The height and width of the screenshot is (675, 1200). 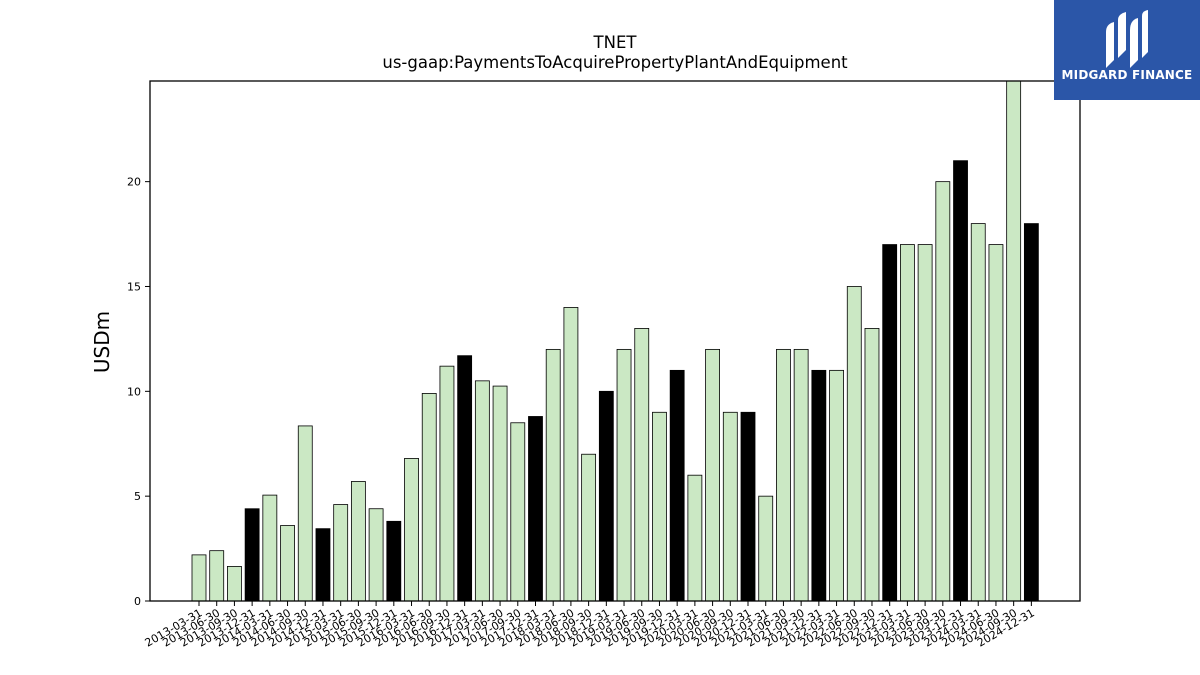 What do you see at coordinates (102, 342) in the screenshot?
I see `y-axis-label: USDm` at bounding box center [102, 342].